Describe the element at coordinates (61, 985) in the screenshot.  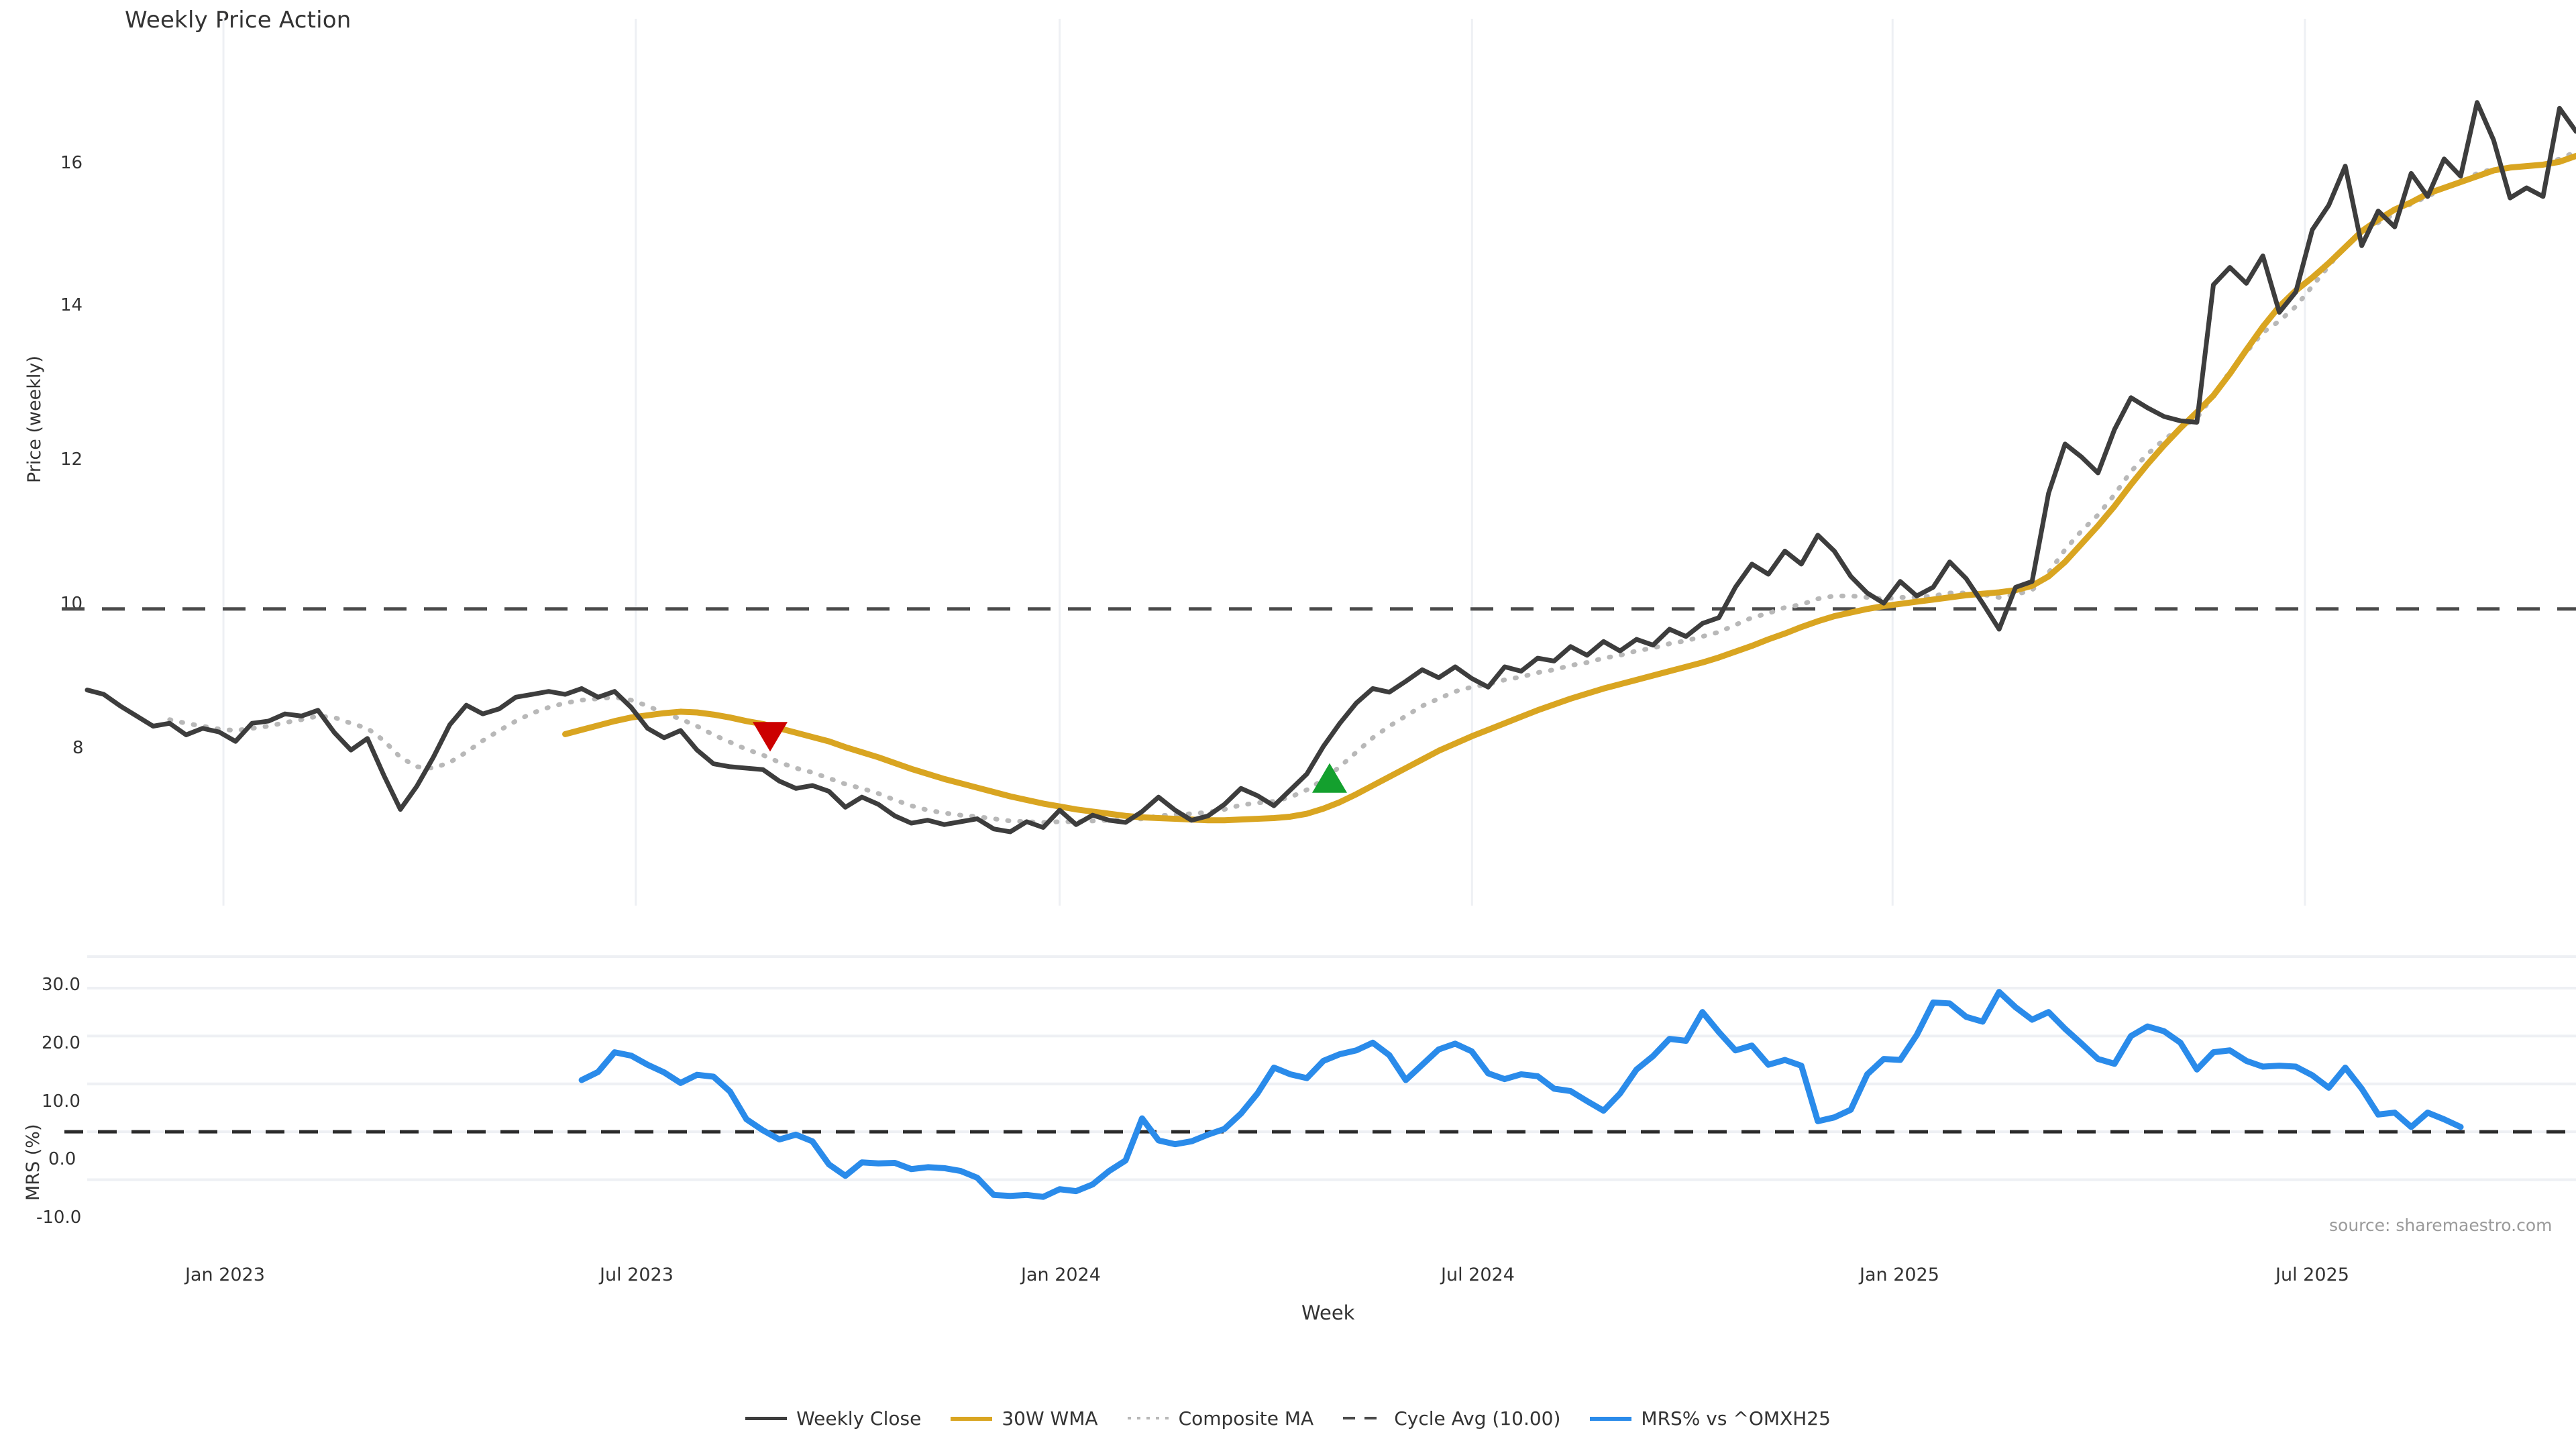
I see `mrs-ytick-30: 30.0` at that location.